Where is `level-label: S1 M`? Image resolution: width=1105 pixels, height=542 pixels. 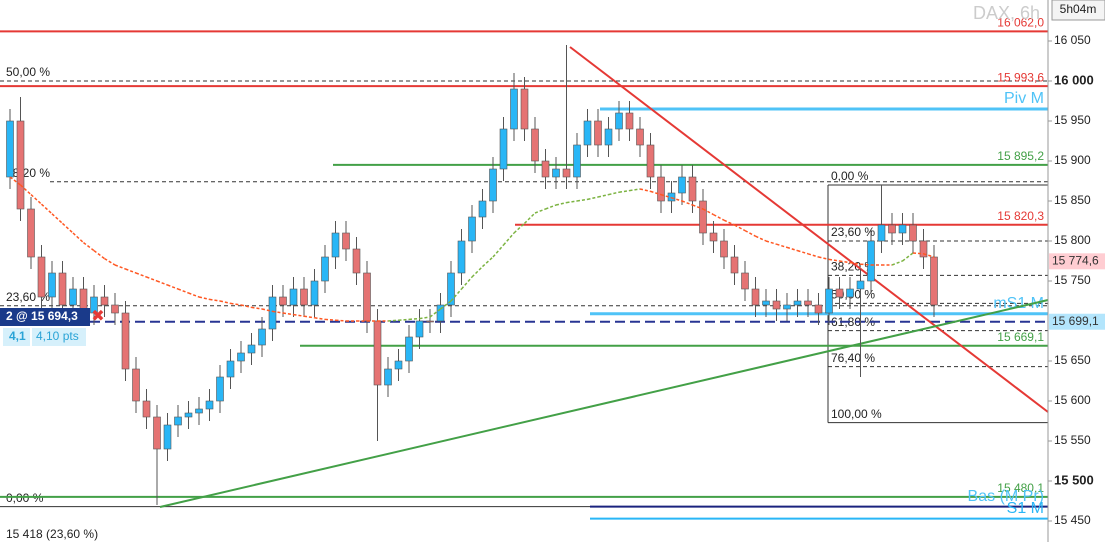
level-label: S1 M is located at coordinates (1025, 508).